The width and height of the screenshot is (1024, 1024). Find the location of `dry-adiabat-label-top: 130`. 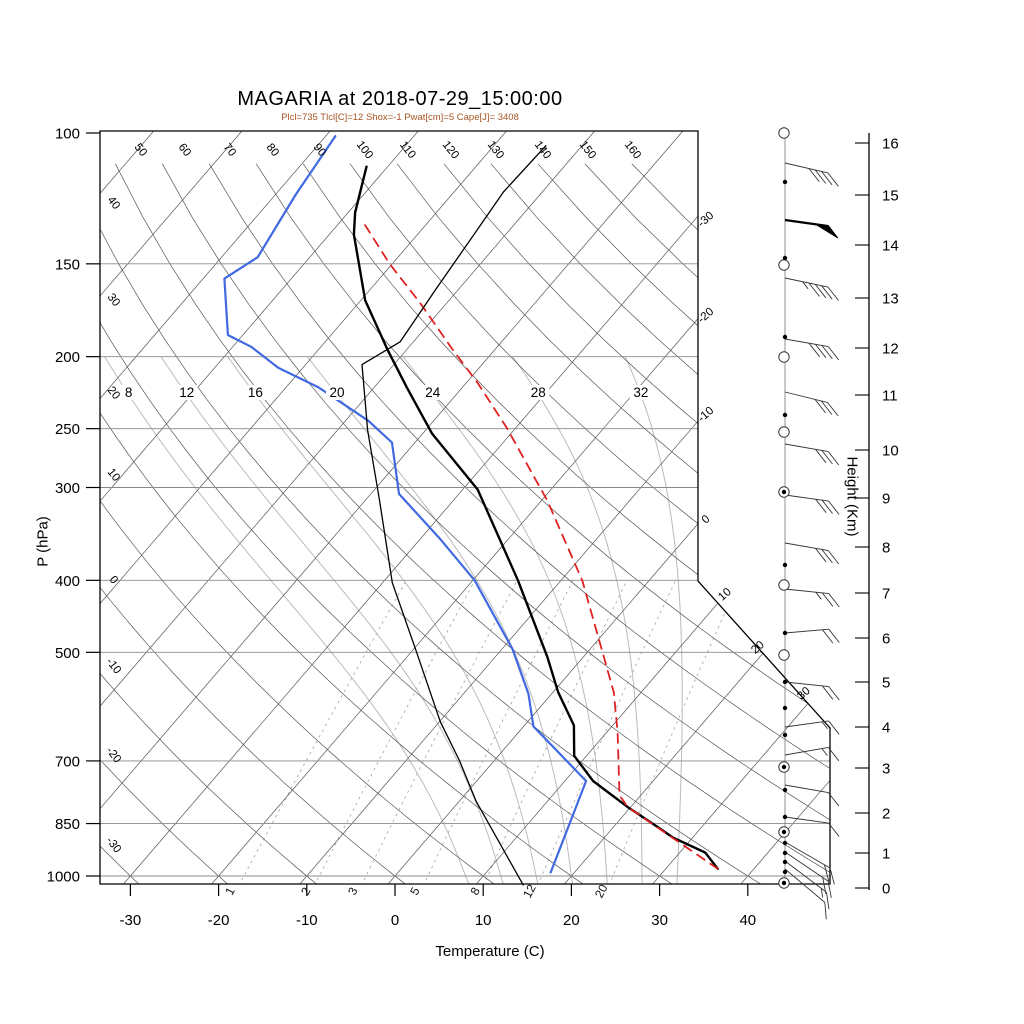

dry-adiabat-label-top: 130 is located at coordinates (495, 150).